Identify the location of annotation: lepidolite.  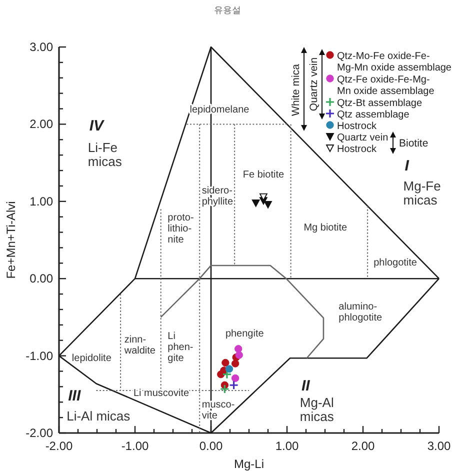
(92, 358).